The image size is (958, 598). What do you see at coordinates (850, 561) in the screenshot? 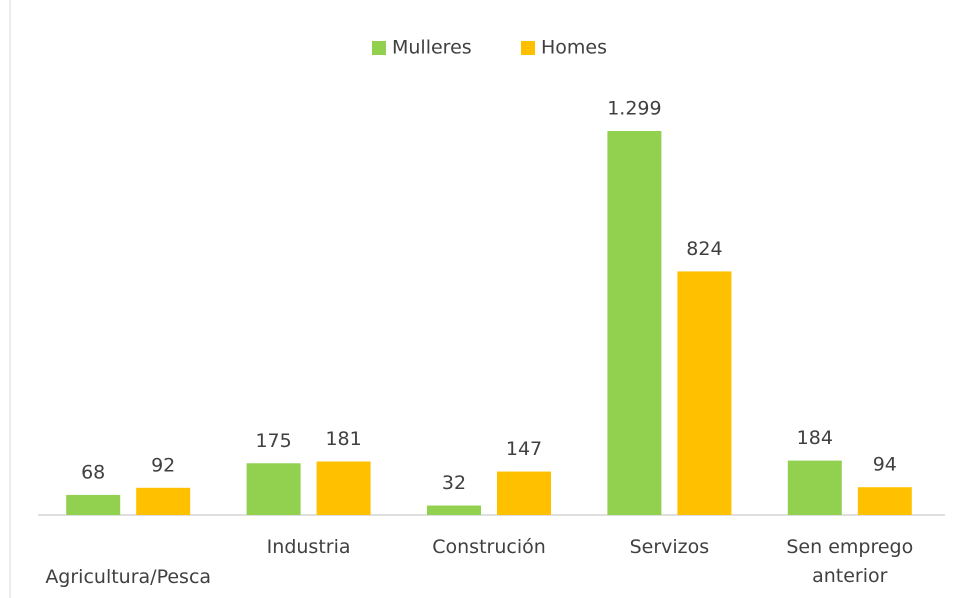
I see `x-tick-label: Sen emprego anterior` at bounding box center [850, 561].